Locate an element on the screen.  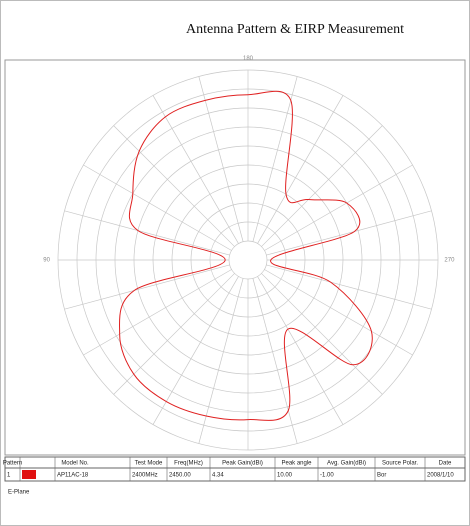
row-cell: 2450.00 is located at coordinates (180, 476).